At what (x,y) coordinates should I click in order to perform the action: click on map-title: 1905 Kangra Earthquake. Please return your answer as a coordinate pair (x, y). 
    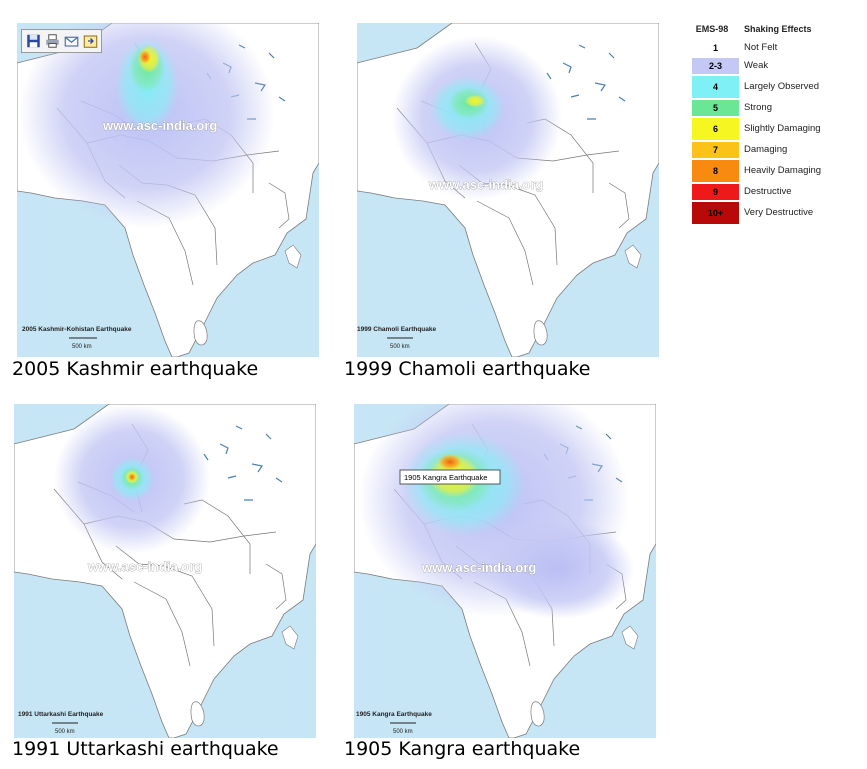
    Looking at the image, I should click on (394, 714).